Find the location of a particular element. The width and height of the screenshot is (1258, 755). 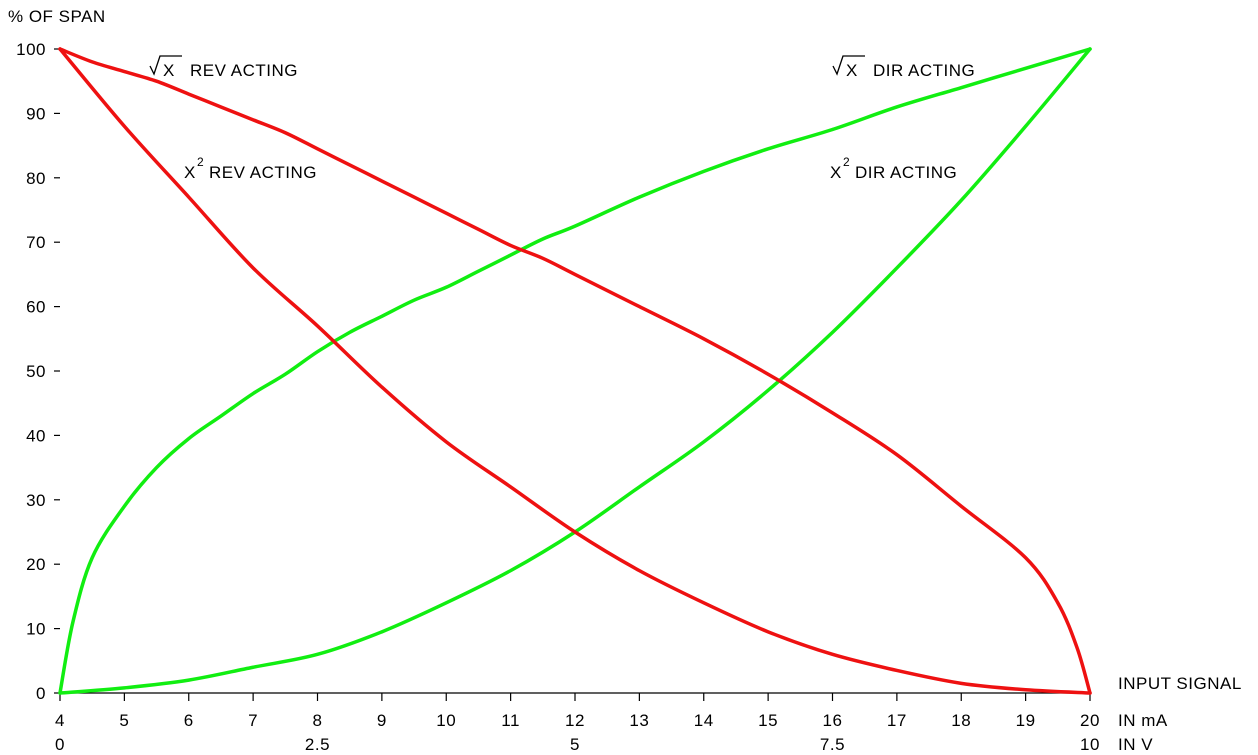

y-tick-label: 30 is located at coordinates (36, 500).